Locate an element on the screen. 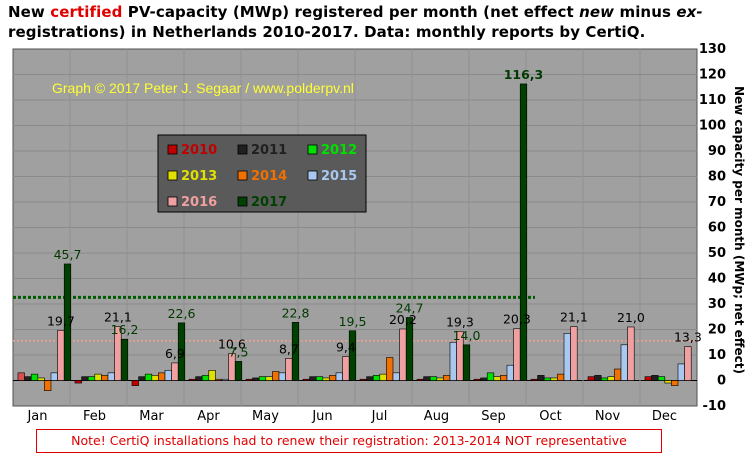 Image resolution: width=751 pixels, height=464 pixels. y-tick-label: 0 is located at coordinates (721, 381).